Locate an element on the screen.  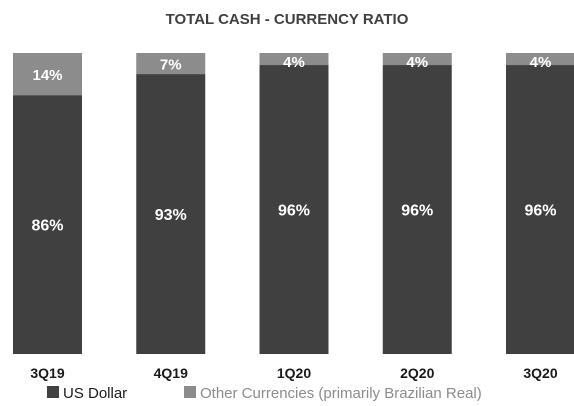
bar-us-dollar-4q19 is located at coordinates (171, 214).